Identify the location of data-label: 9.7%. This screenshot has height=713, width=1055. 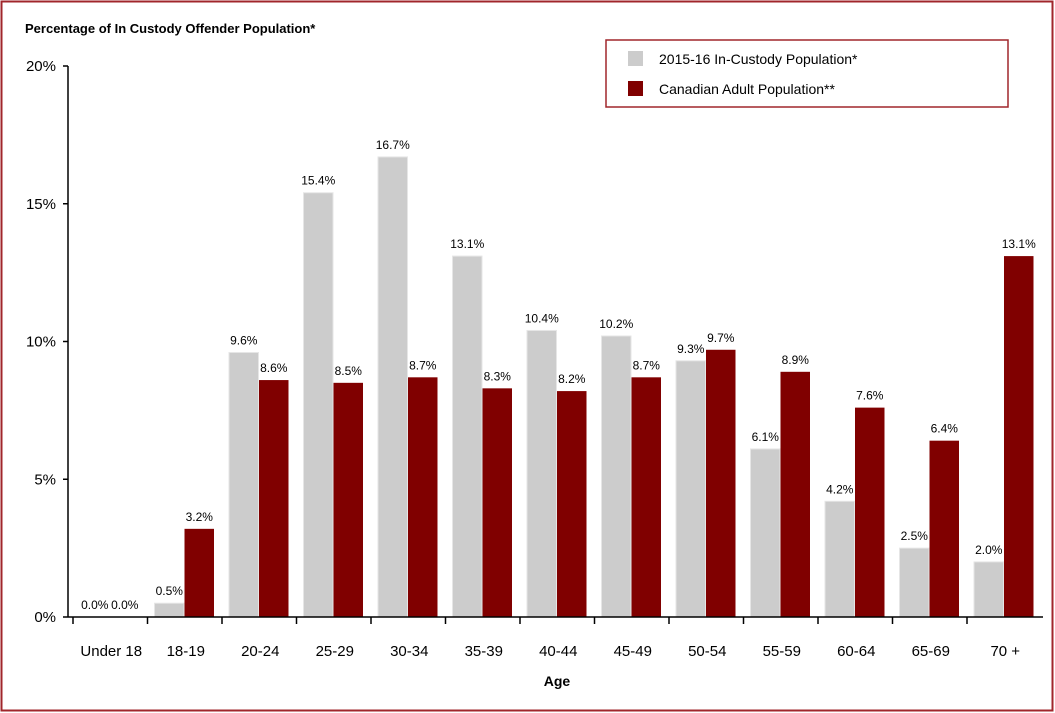
(721, 338).